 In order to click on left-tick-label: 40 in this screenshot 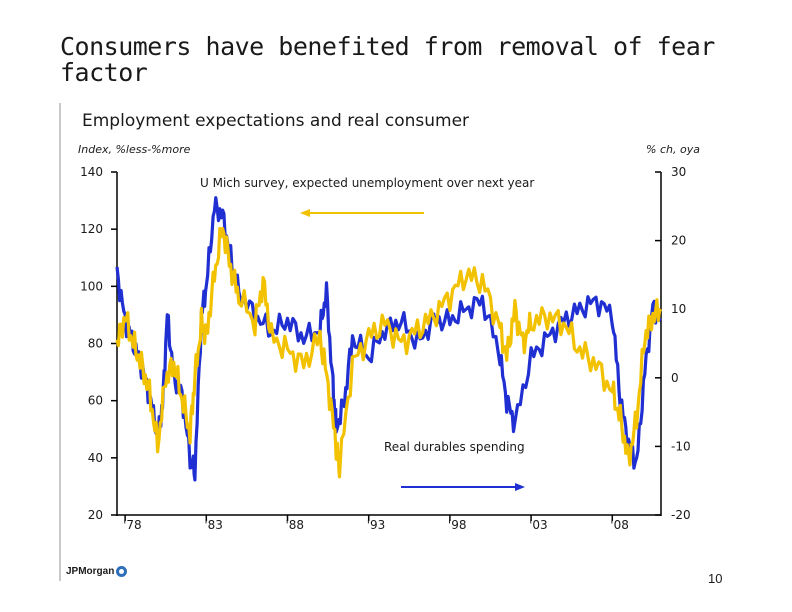, I will do `click(95, 458)`.